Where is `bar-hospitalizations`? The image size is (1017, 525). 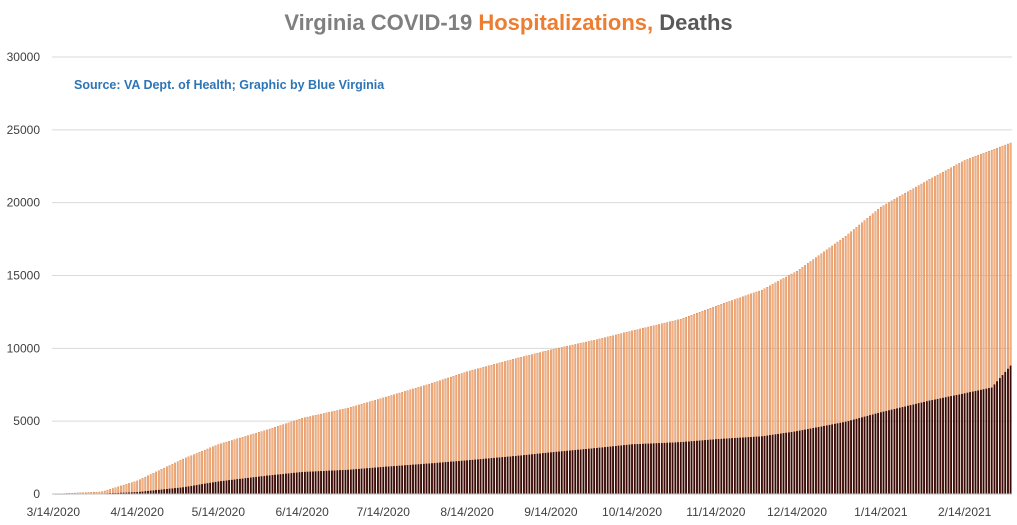
bar-hospitalizations is located at coordinates (129, 489).